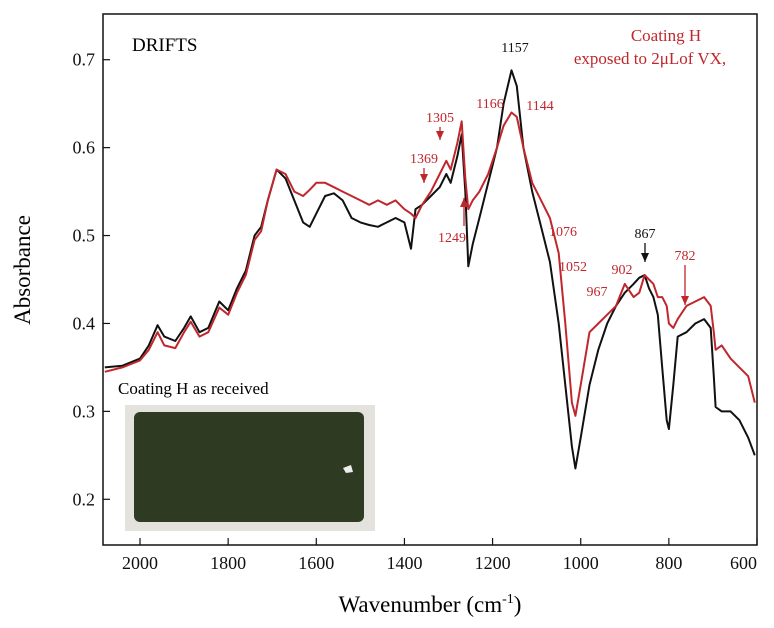 This screenshot has width=774, height=628. What do you see at coordinates (666, 35) in the screenshot?
I see `annotation: Coating H` at bounding box center [666, 35].